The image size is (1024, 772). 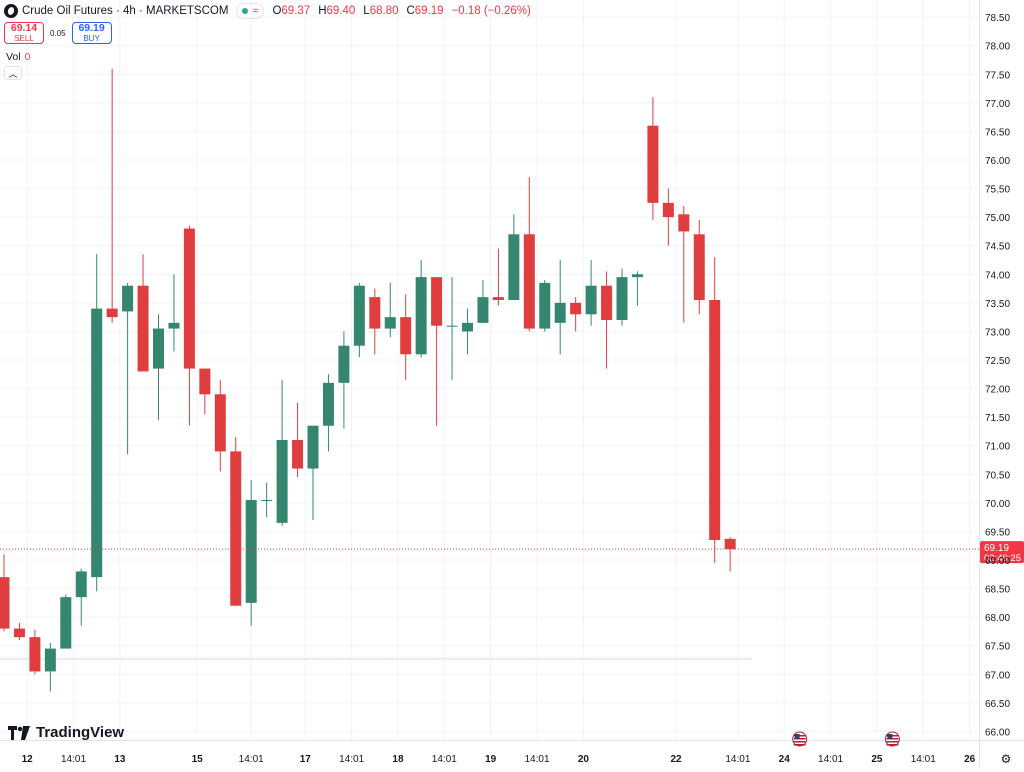 What do you see at coordinates (997, 732) in the screenshot?
I see `y-tick-label: 66.00` at bounding box center [997, 732].